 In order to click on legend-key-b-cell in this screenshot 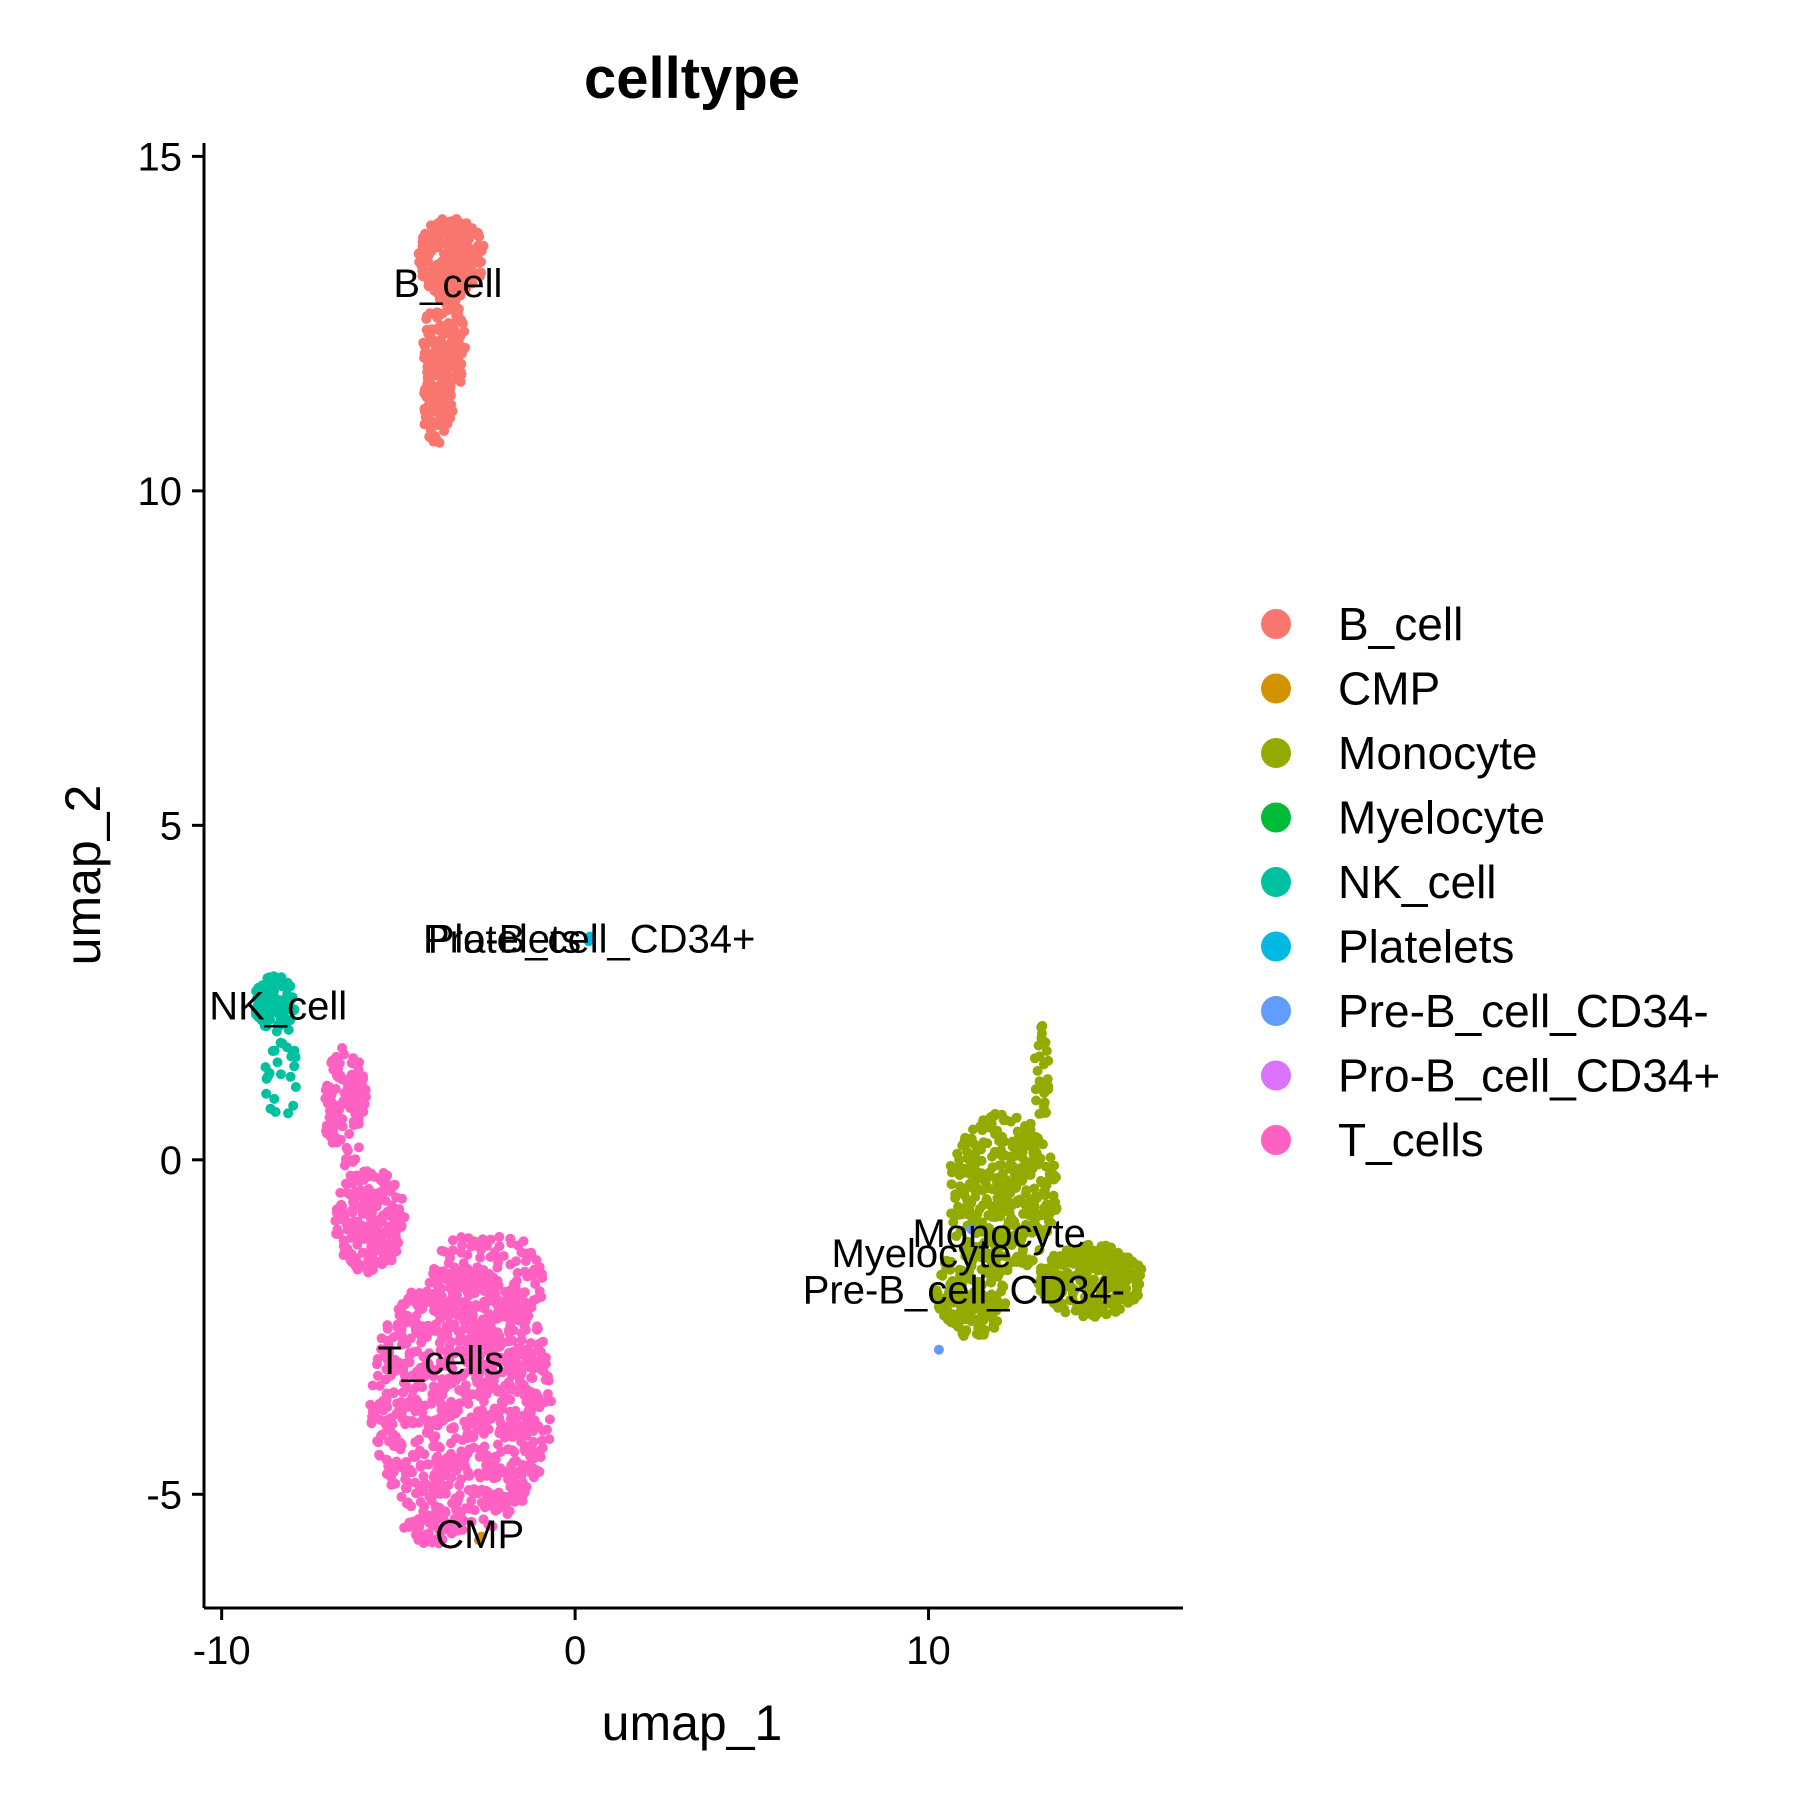, I will do `click(1276, 624)`.